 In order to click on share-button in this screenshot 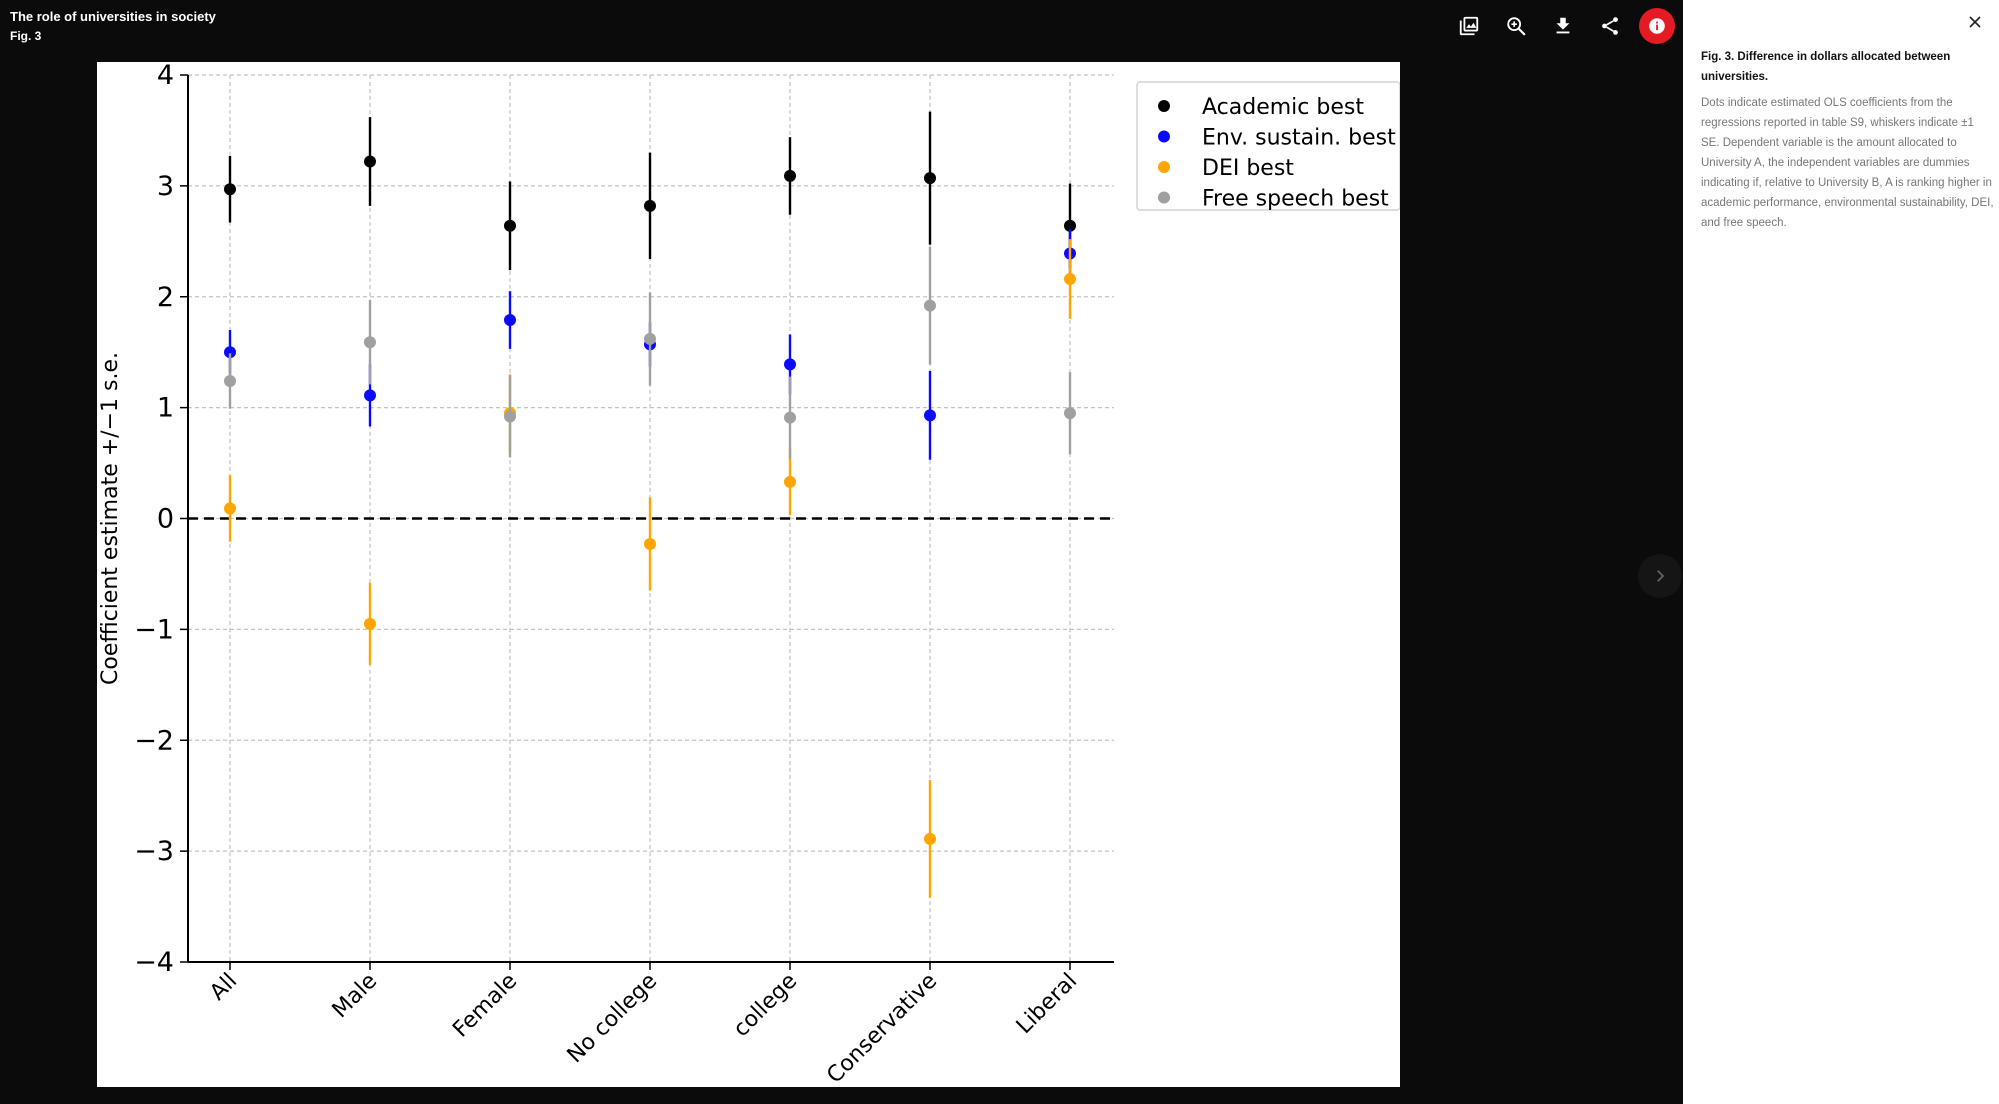, I will do `click(1610, 26)`.